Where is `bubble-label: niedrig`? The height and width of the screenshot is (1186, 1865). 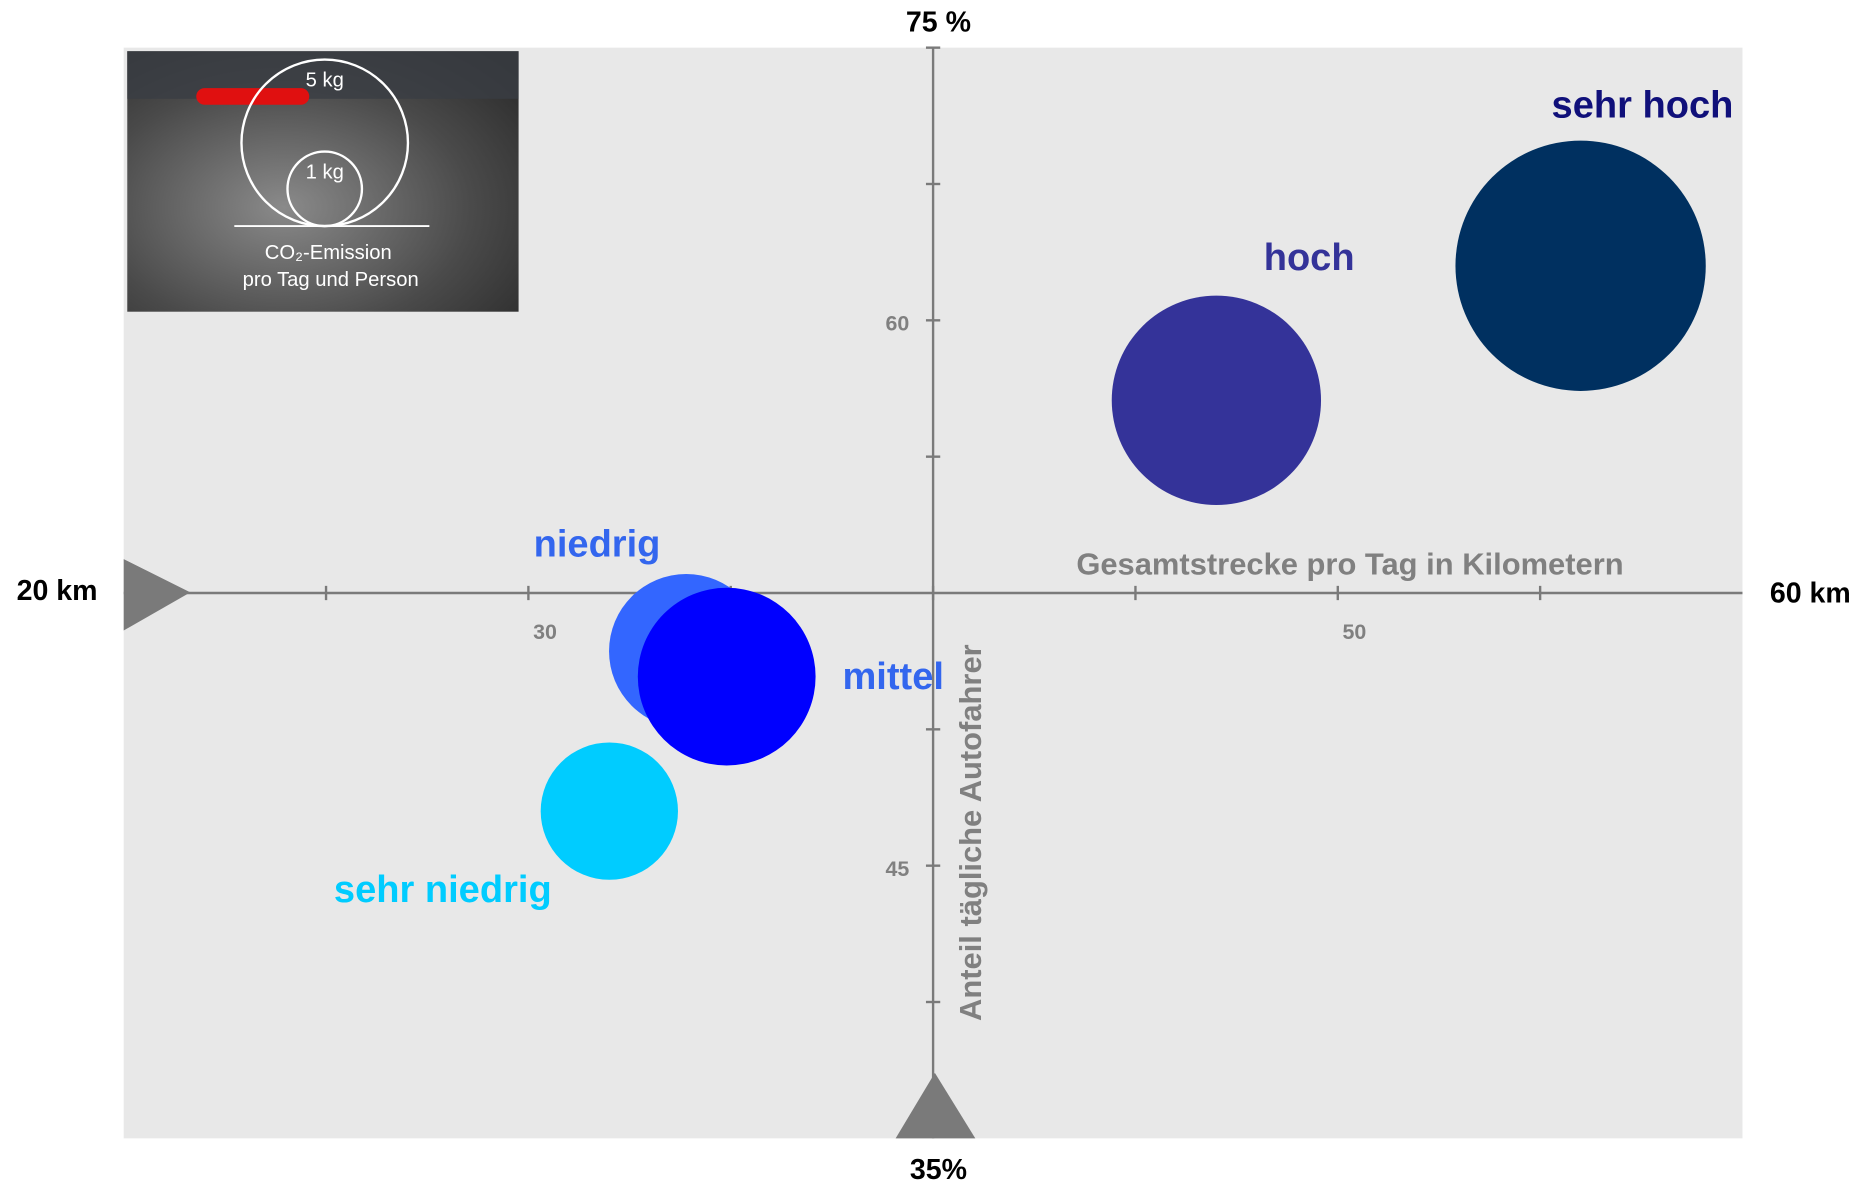
bubble-label: niedrig is located at coordinates (597, 545).